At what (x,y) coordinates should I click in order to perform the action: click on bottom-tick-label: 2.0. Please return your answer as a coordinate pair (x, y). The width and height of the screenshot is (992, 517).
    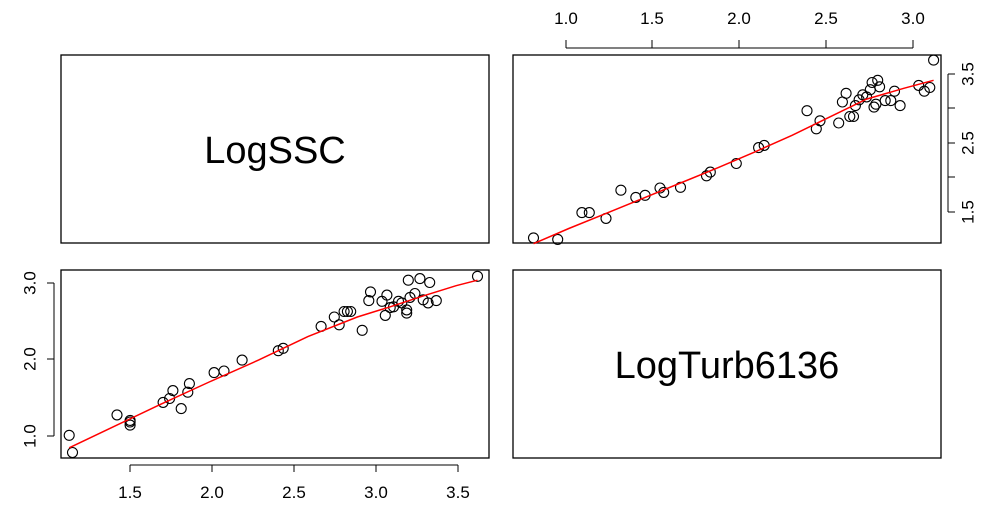
    Looking at the image, I should click on (212, 492).